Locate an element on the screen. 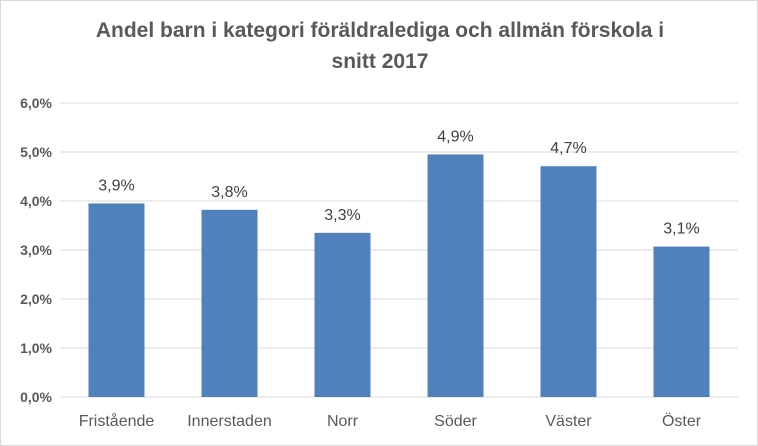  x-tick-label: Fristående is located at coordinates (117, 421).